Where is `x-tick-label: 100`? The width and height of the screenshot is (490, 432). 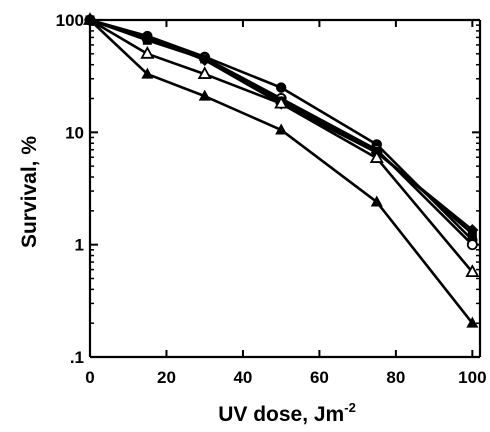 x-tick-label: 100 is located at coordinates (472, 377).